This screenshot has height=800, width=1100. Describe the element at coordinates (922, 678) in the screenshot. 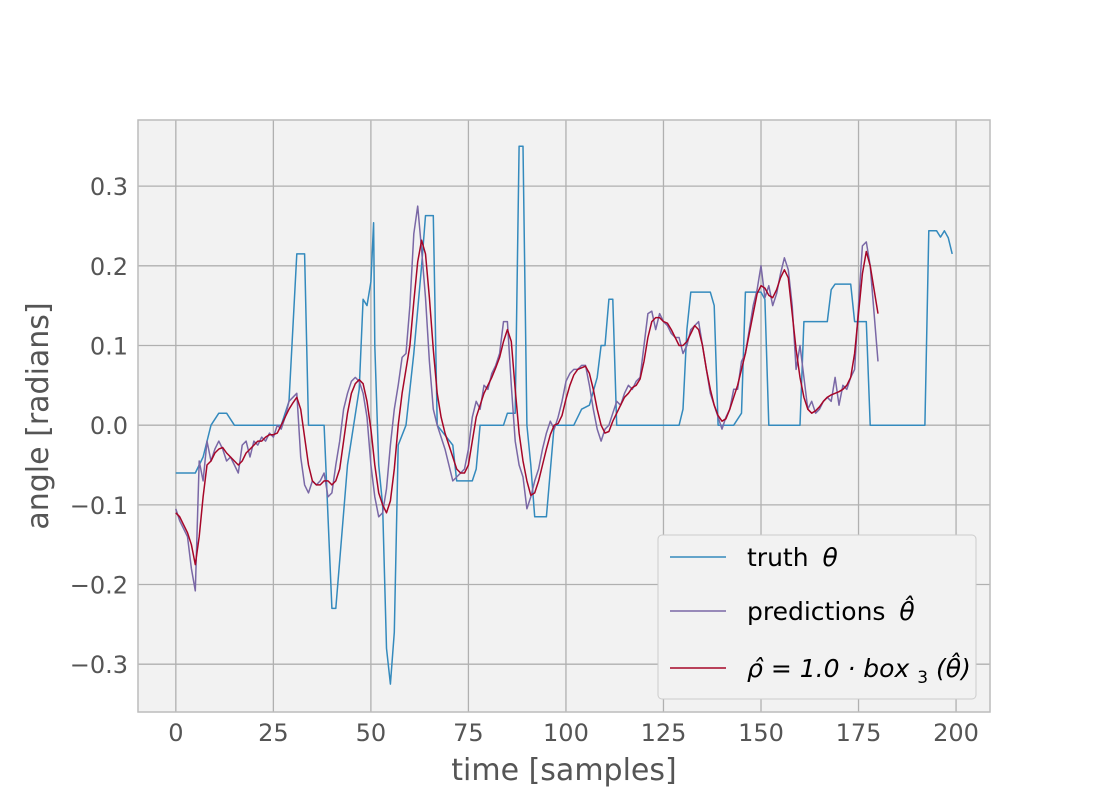

I see `legend-label-smoothed-subscript: 3` at that location.